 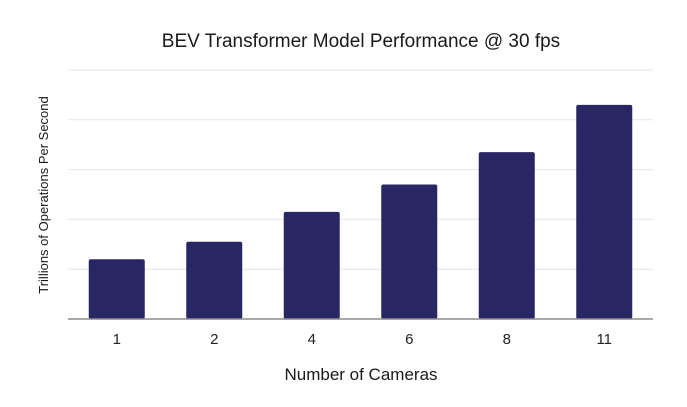 I want to click on y-axis-title: Trillions of Operations Per Second, so click(x=43, y=195).